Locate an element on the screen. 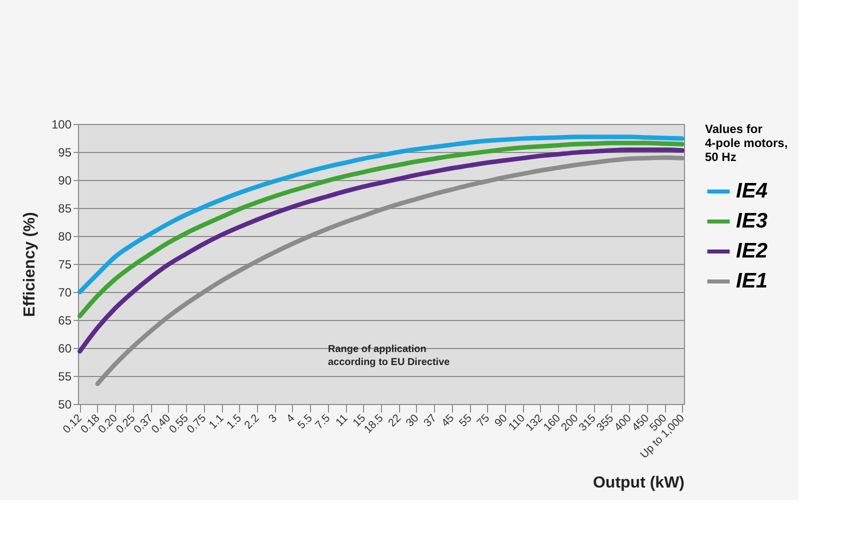 Image resolution: width=864 pixels, height=552 pixels. x-tick-label: 37 is located at coordinates (430, 421).